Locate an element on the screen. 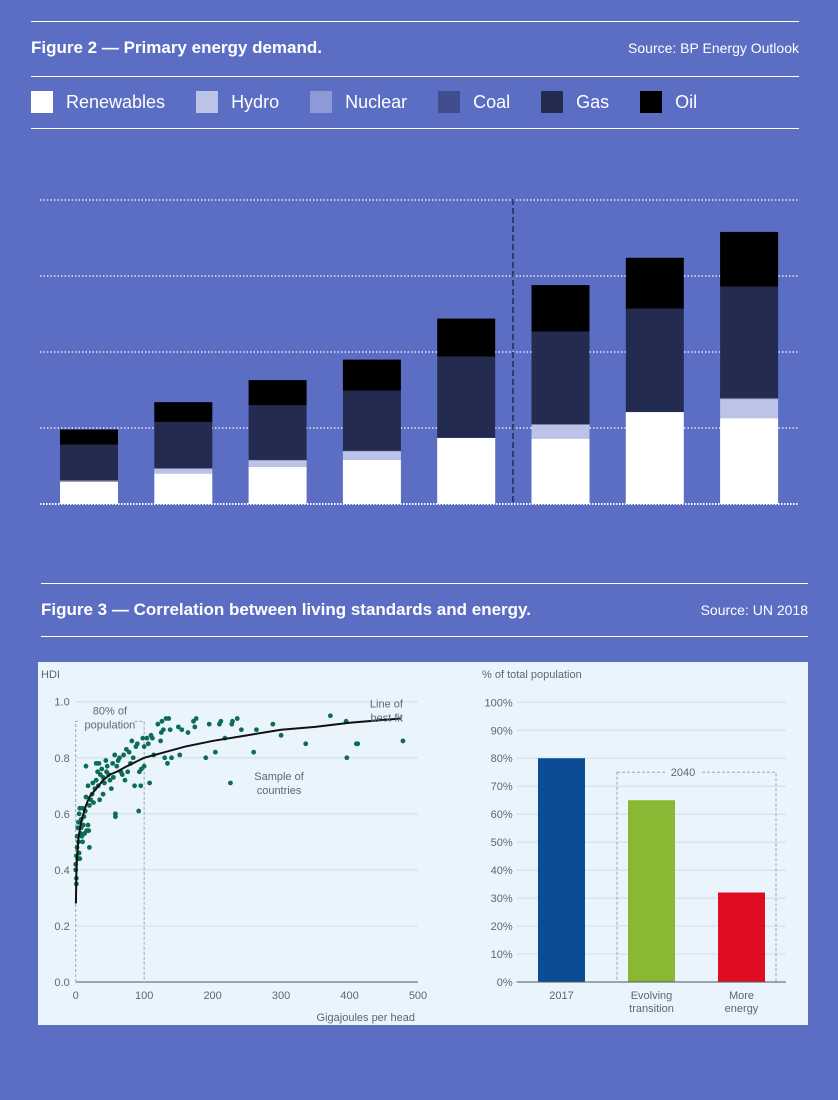 The width and height of the screenshot is (838, 1100). figure2-legend: Renewables Hydro Nuclear Coal Gas Oil is located at coordinates (379, 102).